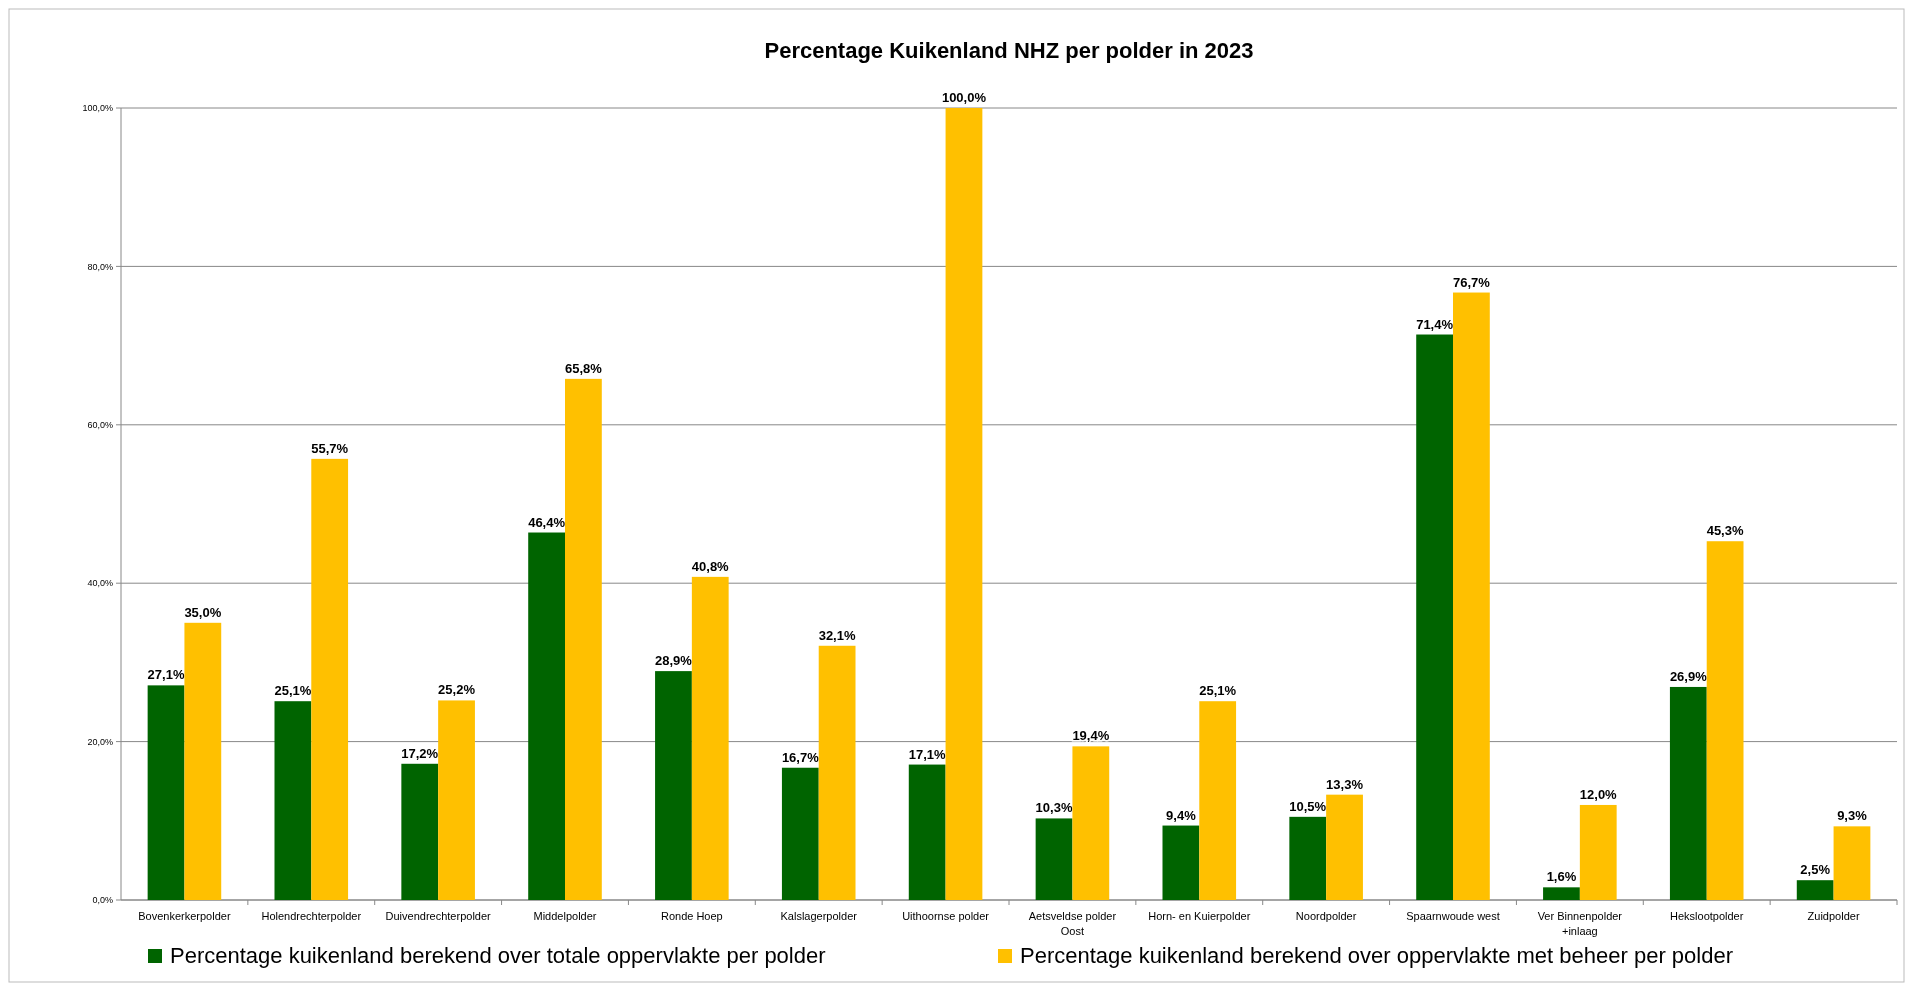  I want to click on data-label: 65,8%, so click(583, 368).